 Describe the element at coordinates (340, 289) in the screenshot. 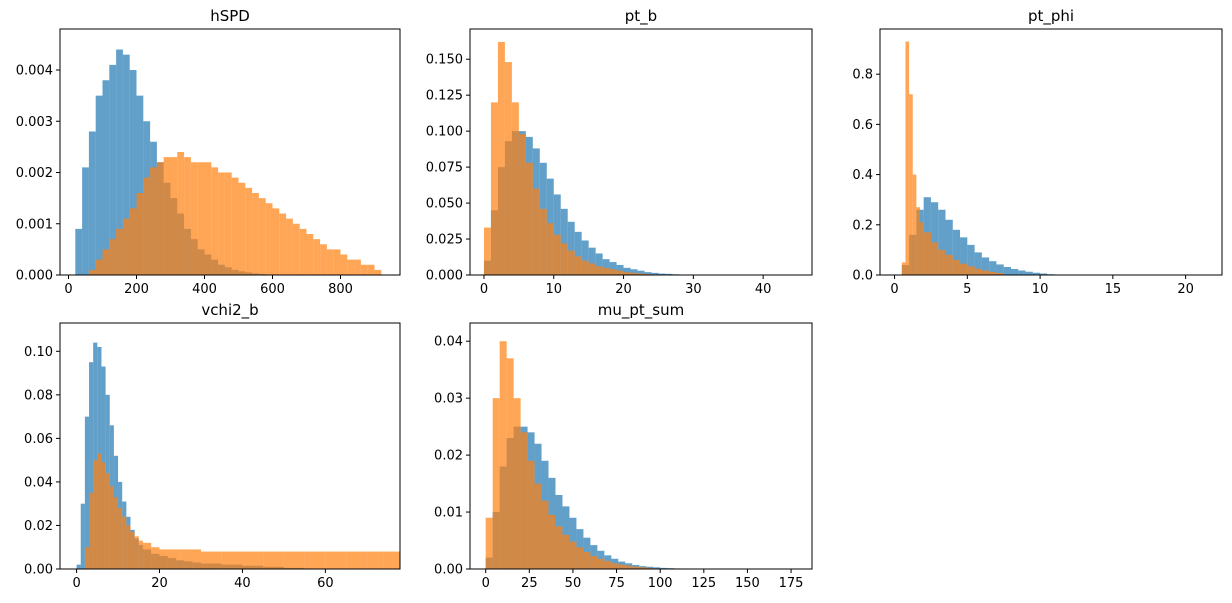

I see `x-tick-label: 800` at that location.